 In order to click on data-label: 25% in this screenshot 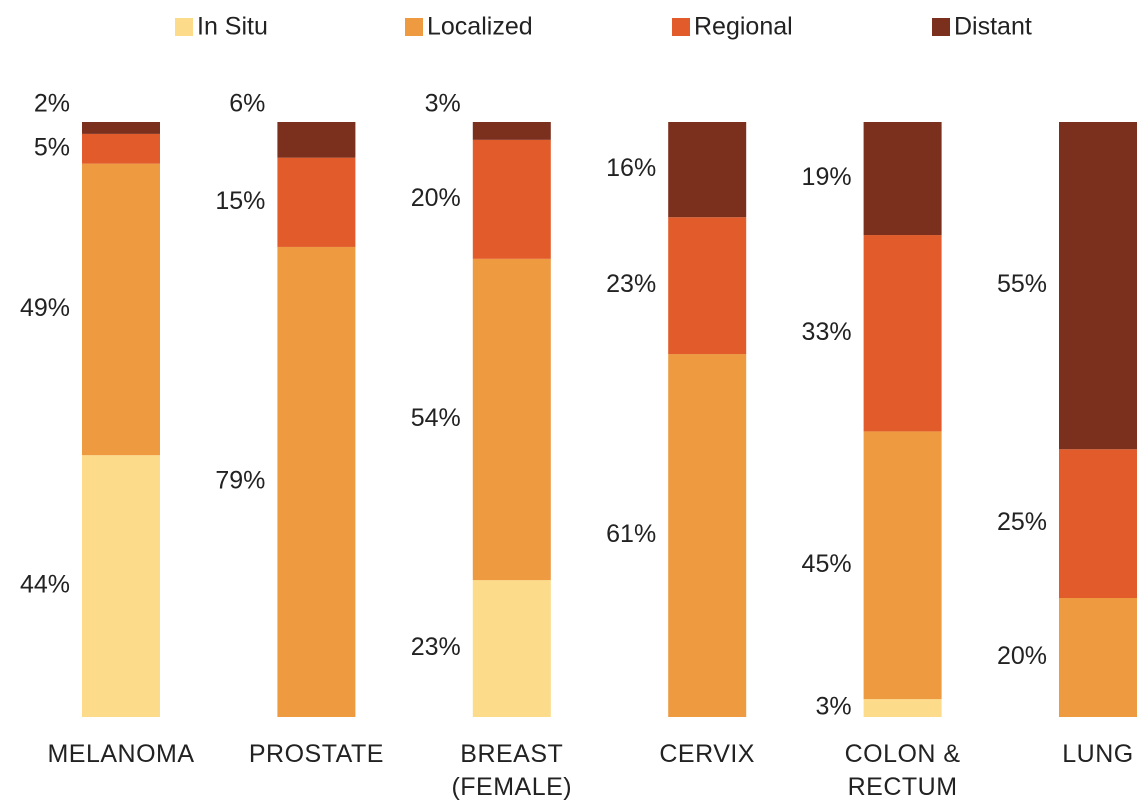, I will do `click(1022, 522)`.